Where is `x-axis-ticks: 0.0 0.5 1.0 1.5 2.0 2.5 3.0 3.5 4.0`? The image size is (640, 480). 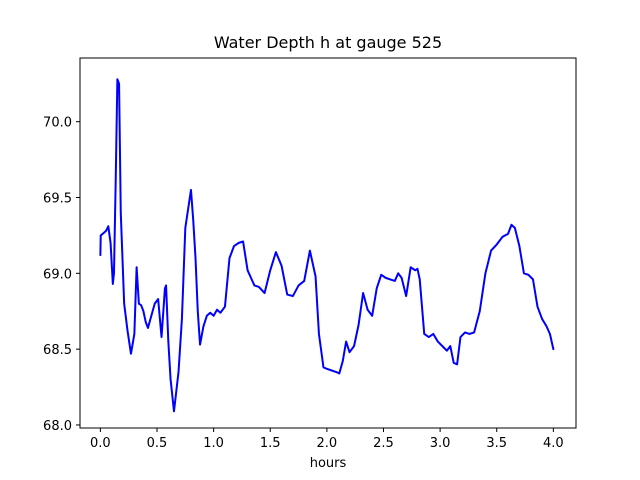
x-axis-ticks: 0.0 0.5 1.0 1.5 2.0 2.5 3.0 3.5 4.0 is located at coordinates (327, 439).